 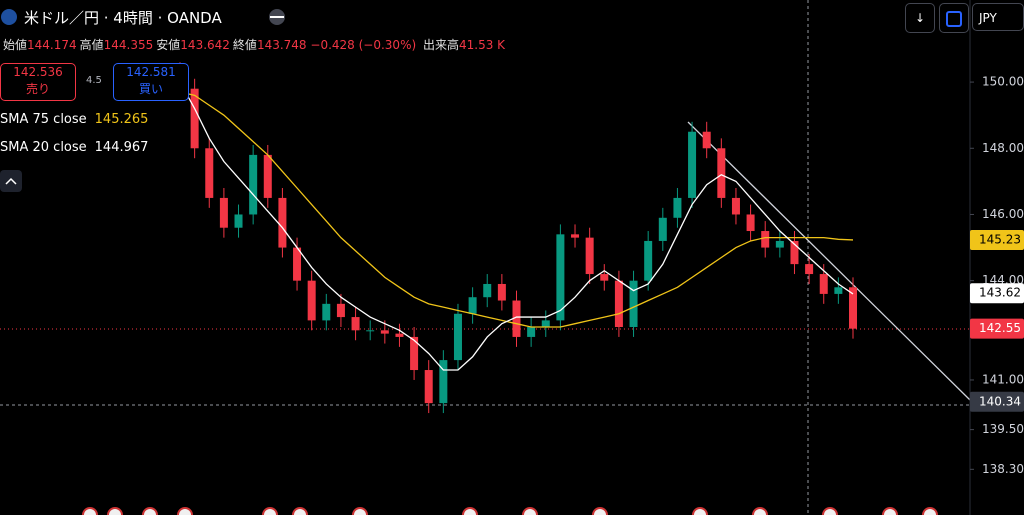 What do you see at coordinates (1000, 239) in the screenshot?
I see `price-tag-label: 145.23` at bounding box center [1000, 239].